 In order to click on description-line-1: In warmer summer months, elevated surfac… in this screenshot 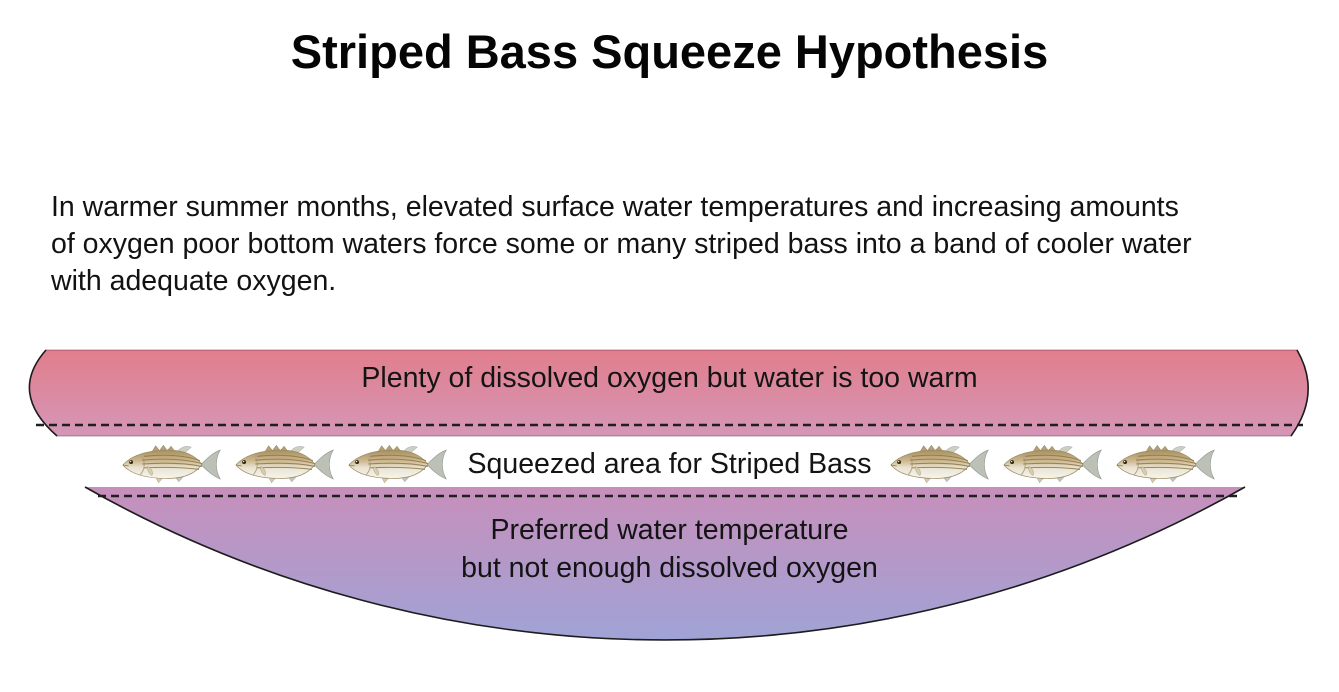, I will do `click(615, 207)`.